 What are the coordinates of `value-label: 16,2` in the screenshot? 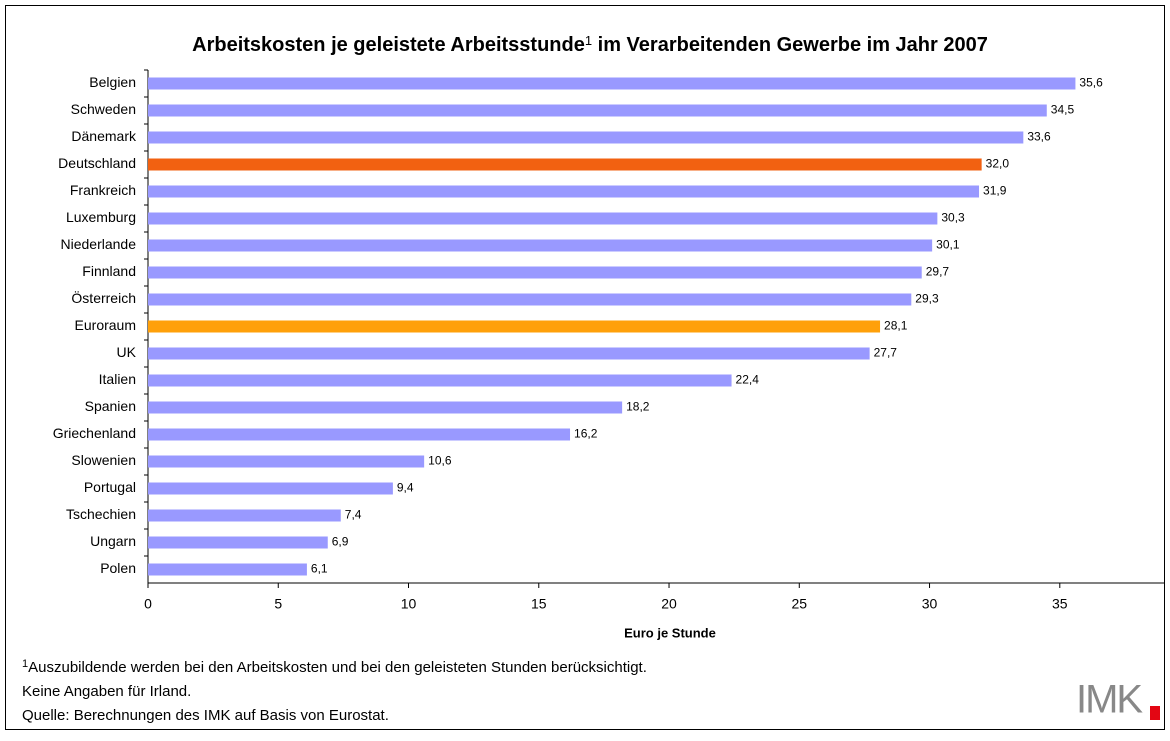 It's located at (586, 434).